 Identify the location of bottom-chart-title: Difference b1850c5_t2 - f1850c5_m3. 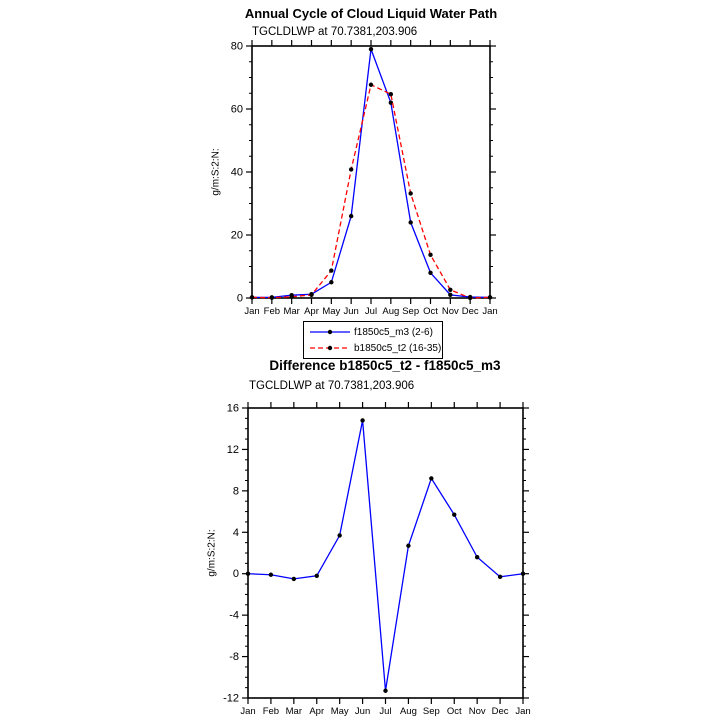
(385, 365).